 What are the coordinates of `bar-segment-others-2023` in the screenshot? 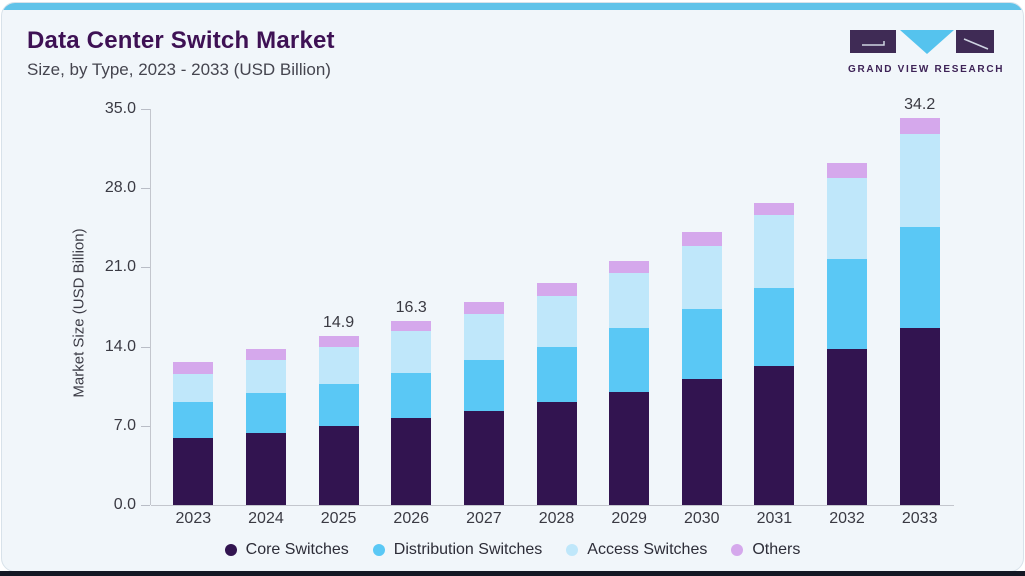 It's located at (193, 368).